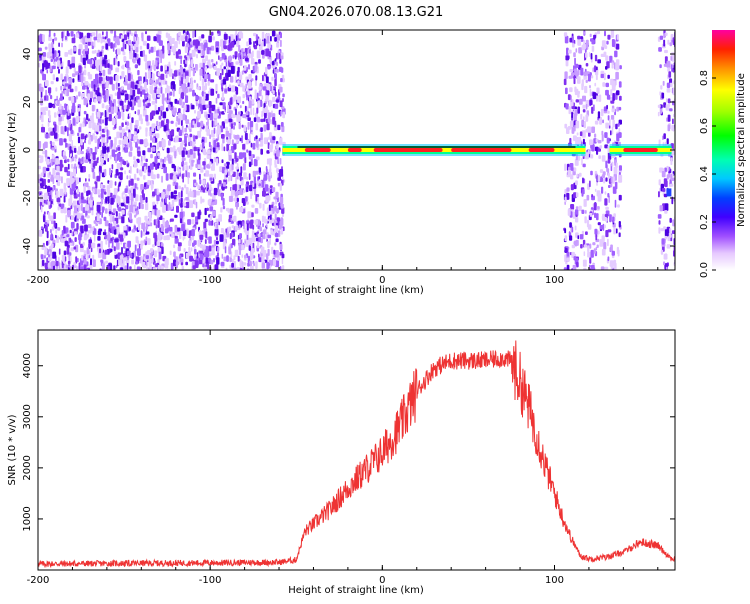 The image size is (750, 604). Describe the element at coordinates (27, 518) in the screenshot. I see `y-tick-label: 1000` at that location.